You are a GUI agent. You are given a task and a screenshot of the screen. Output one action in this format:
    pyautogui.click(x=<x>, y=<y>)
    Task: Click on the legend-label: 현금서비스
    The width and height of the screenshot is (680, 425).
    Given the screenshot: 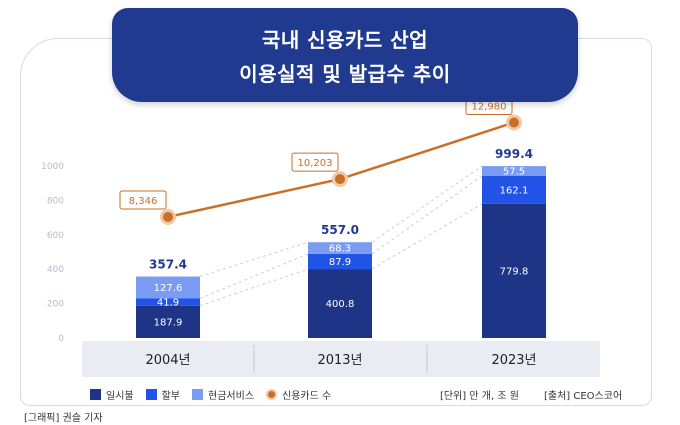 What is the action you would take?
    pyautogui.click(x=231, y=396)
    